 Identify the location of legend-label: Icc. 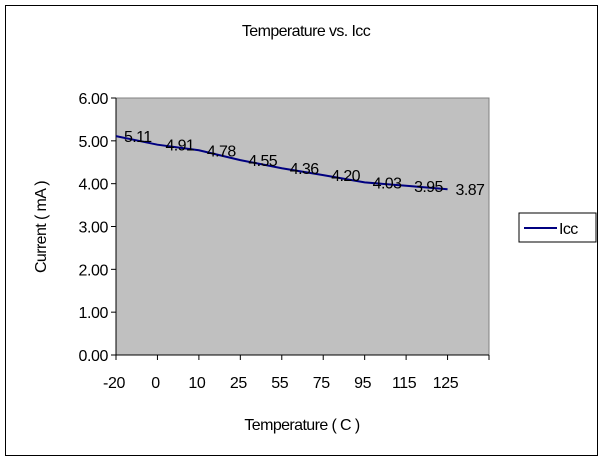
(568, 229).